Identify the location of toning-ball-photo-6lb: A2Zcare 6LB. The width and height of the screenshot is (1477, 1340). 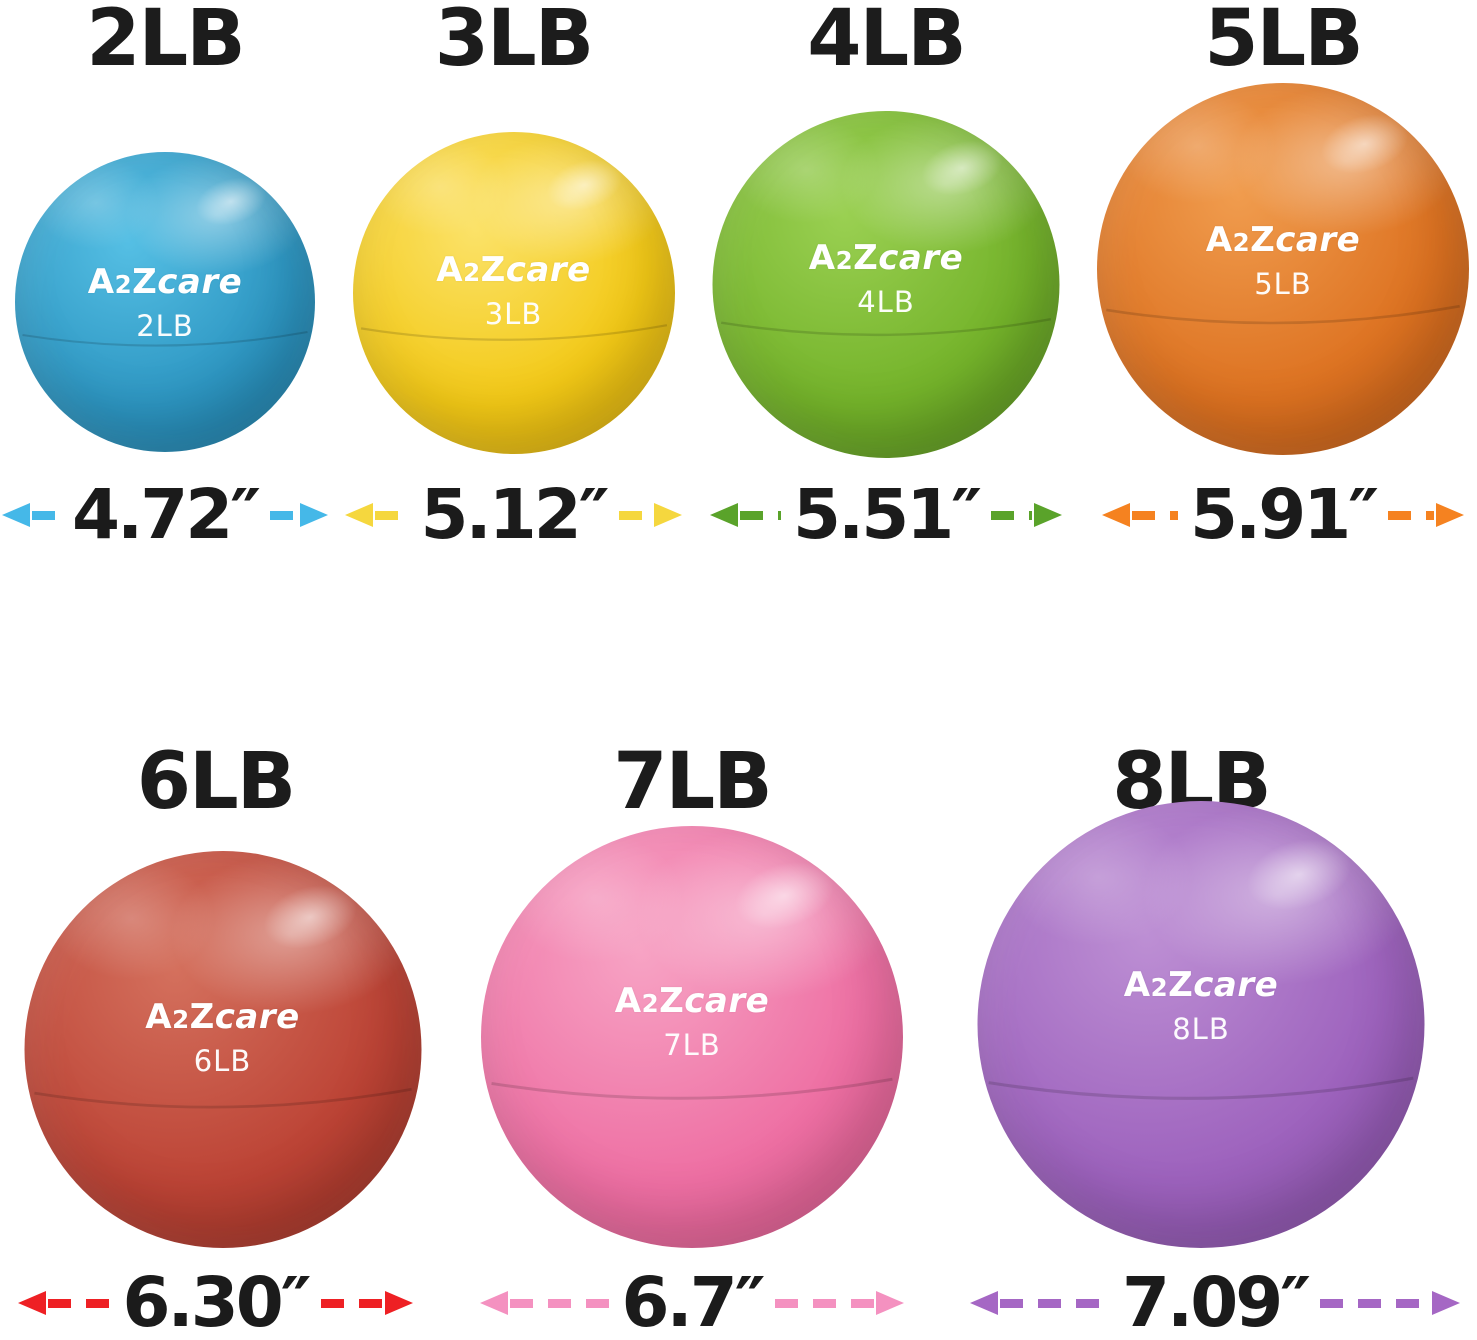
(222, 1049).